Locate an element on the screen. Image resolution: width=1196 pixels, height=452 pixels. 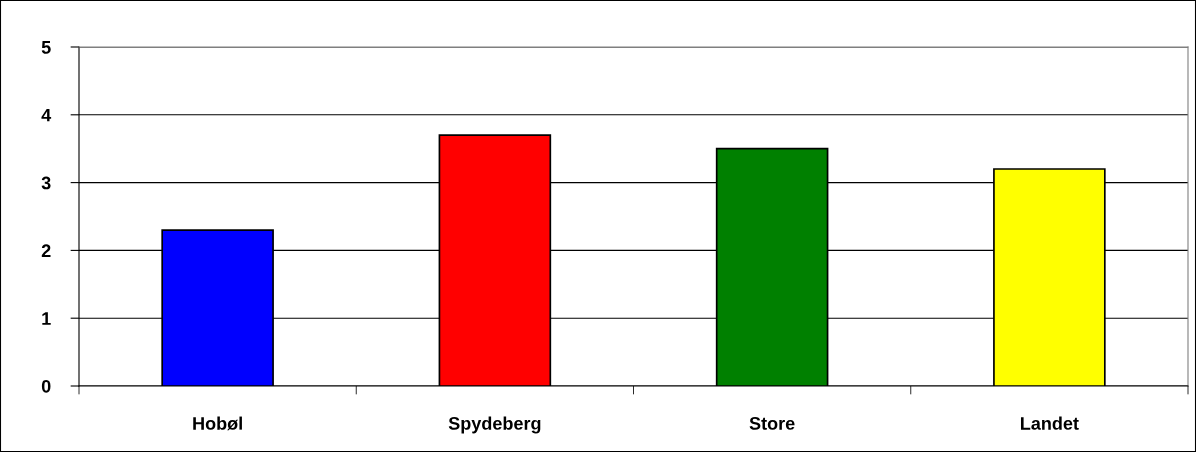
x-tick-label: Hobøl is located at coordinates (217, 423).